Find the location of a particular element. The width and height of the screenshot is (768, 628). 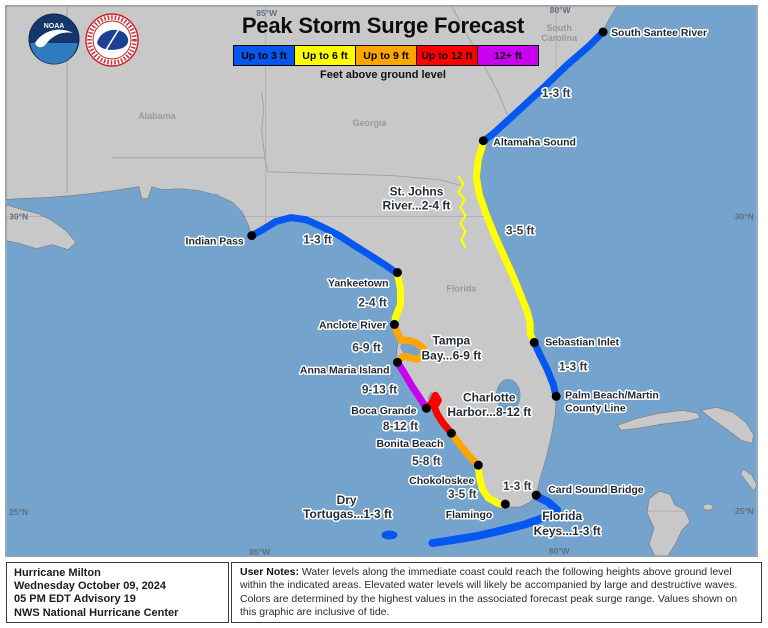

legend-label: Up to 6 ft is located at coordinates (325, 55).